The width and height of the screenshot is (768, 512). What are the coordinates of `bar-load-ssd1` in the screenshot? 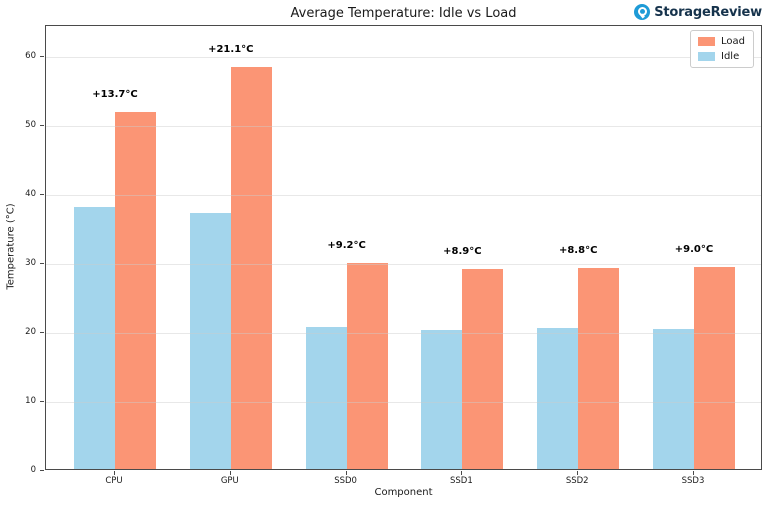 It's located at (483, 368).